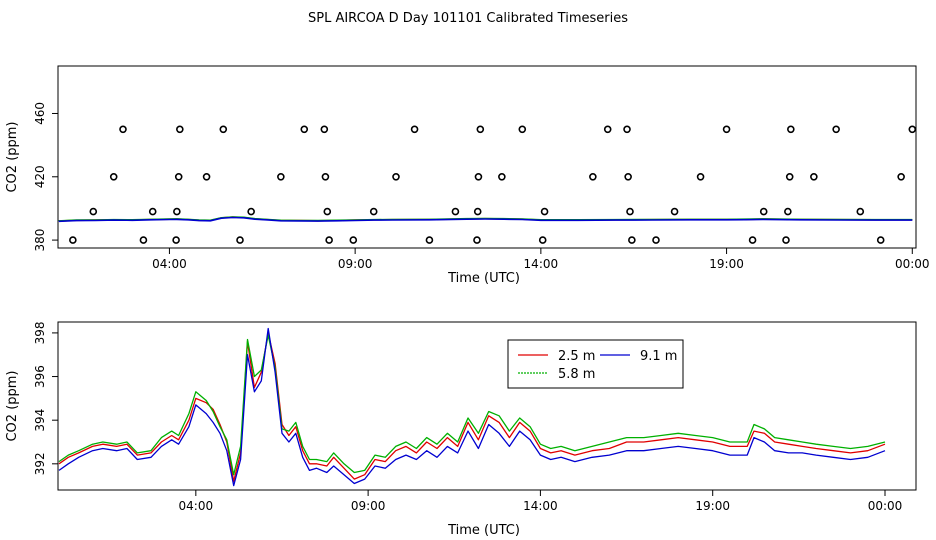 The height and width of the screenshot is (540, 936). What do you see at coordinates (40, 376) in the screenshot?
I see `bottom-y-tick-label: 396` at bounding box center [40, 376].